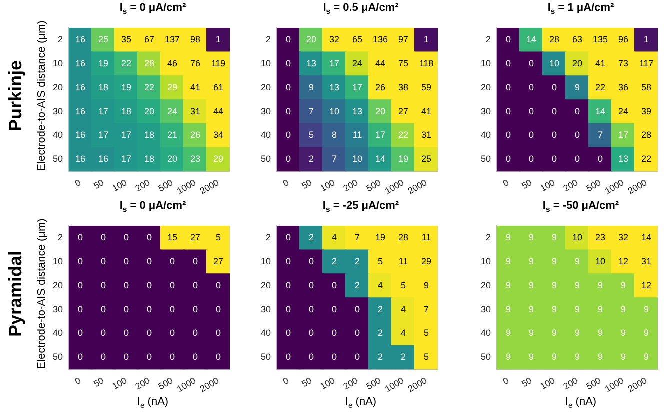  What do you see at coordinates (143, 384) in the screenshot?
I see `x-tick-label: 200` at bounding box center [143, 384].